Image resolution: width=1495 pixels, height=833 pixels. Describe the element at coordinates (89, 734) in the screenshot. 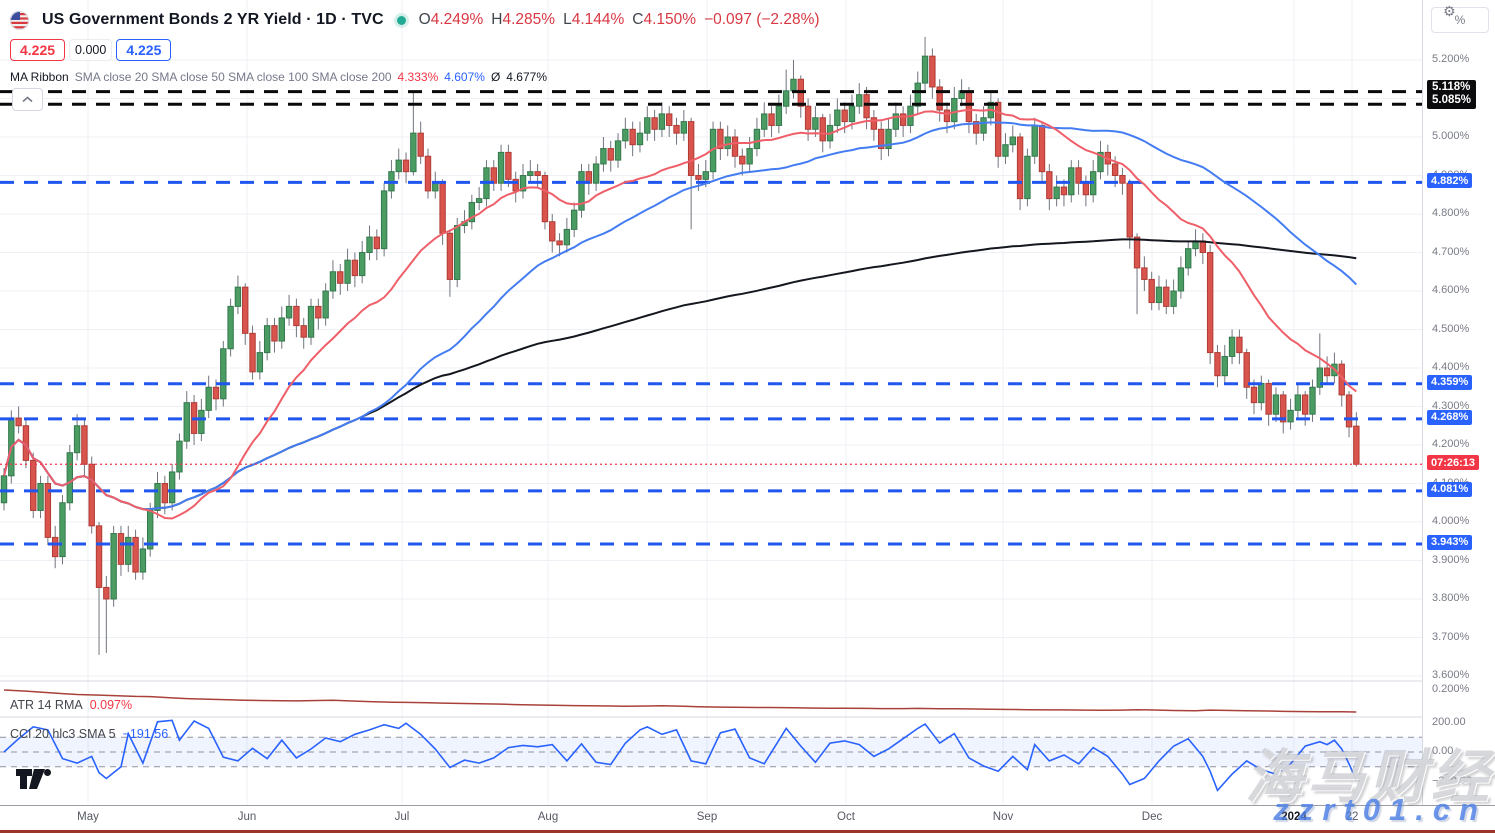

I see `cci-legend: CCI 20 hlc3 SMA 5 −191.56` at that location.